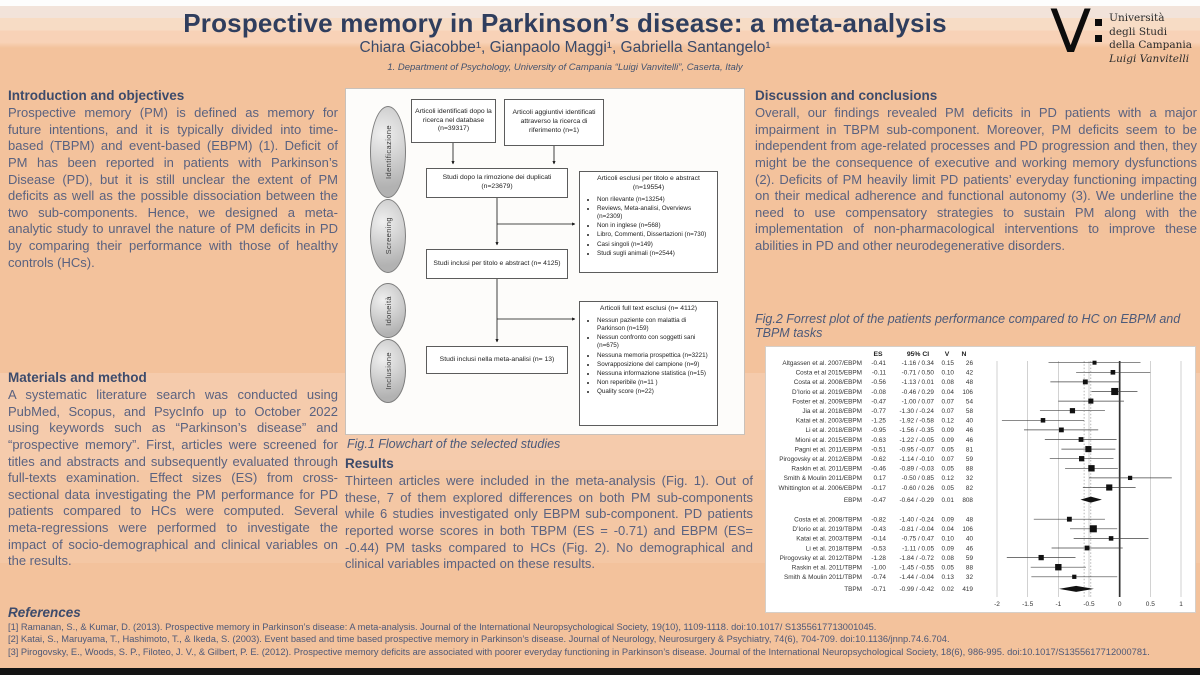  Describe the element at coordinates (970, 401) in the screenshot. I see `svg-text: 54` at that location.